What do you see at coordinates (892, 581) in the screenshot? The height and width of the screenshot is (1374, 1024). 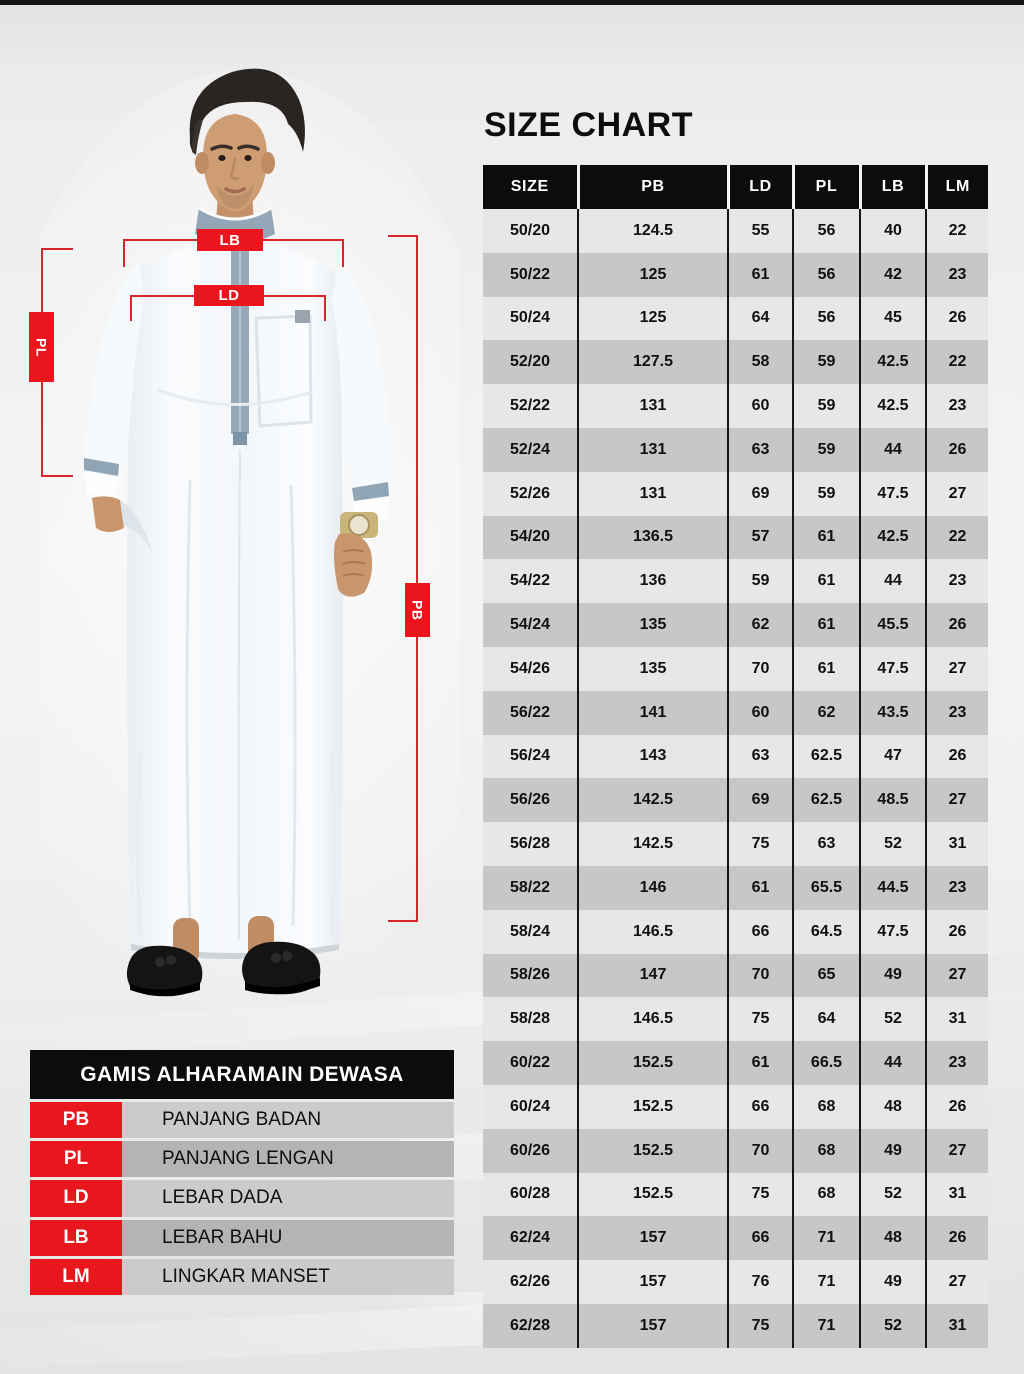 I see `value-cell: 44` at bounding box center [892, 581].